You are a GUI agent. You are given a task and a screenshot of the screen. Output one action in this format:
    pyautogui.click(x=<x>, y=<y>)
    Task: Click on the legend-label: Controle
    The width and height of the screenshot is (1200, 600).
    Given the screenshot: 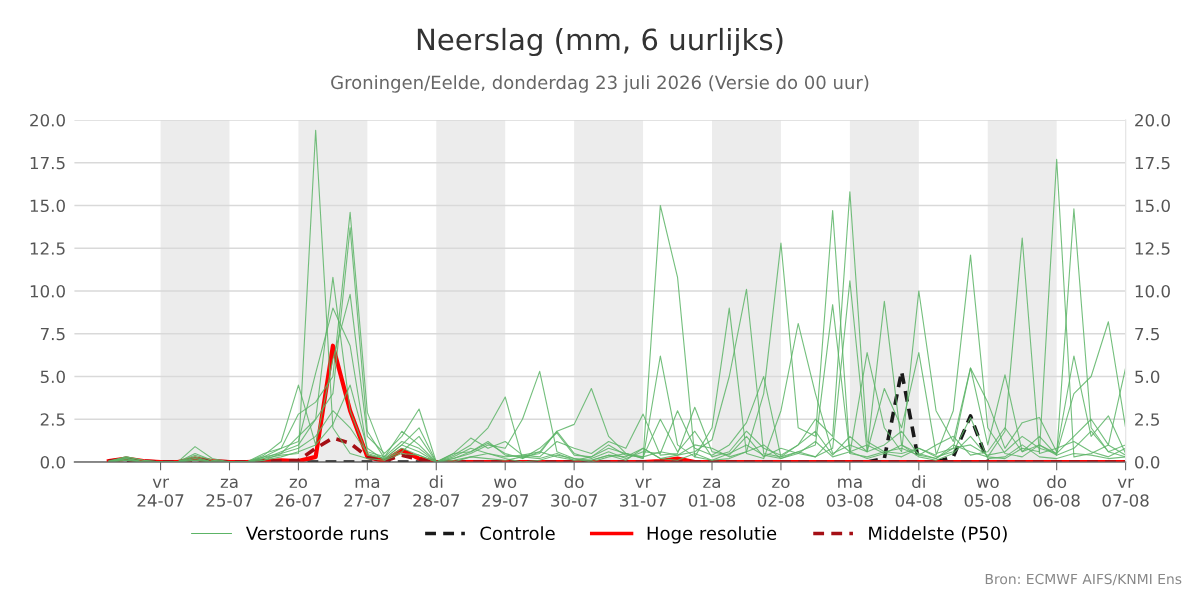 What is the action you would take?
    pyautogui.click(x=517, y=533)
    